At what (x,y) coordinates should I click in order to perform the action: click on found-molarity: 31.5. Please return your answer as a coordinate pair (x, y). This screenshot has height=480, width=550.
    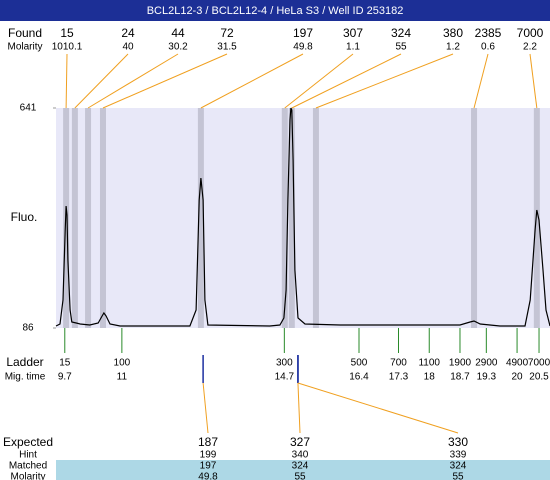
    Looking at the image, I should click on (227, 47).